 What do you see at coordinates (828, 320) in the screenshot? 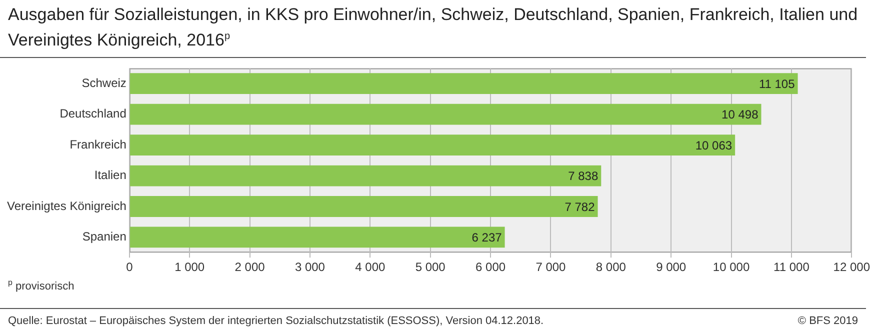
I see `text: © BFS 2019` at bounding box center [828, 320].